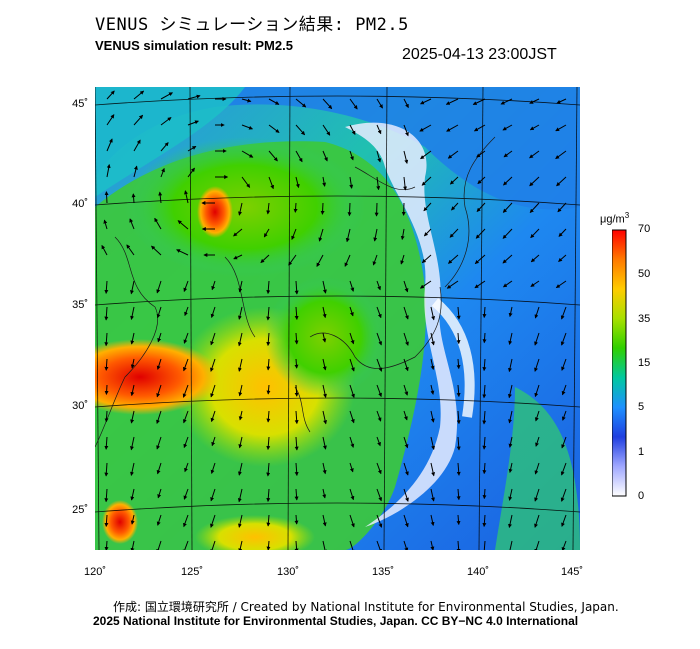  What do you see at coordinates (252, 25) in the screenshot?
I see `title-japanese: VENUS シミュレーション結果: PM2.5` at bounding box center [252, 25].